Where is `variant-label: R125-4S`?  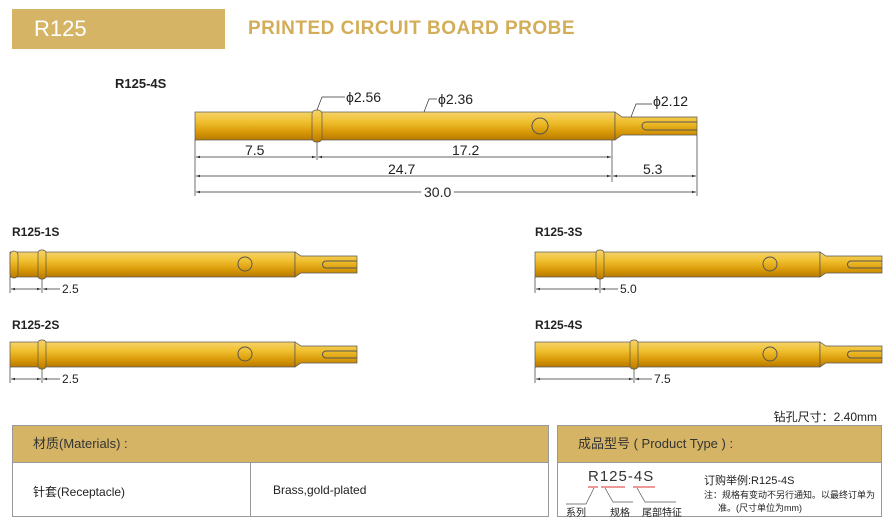 variant-label: R125-4S is located at coordinates (559, 325).